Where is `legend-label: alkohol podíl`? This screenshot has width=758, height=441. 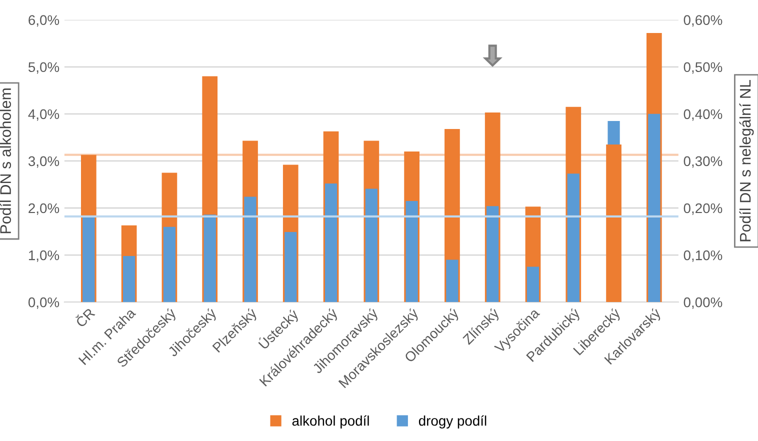
legend-label: alkohol podíl is located at coordinates (330, 421).